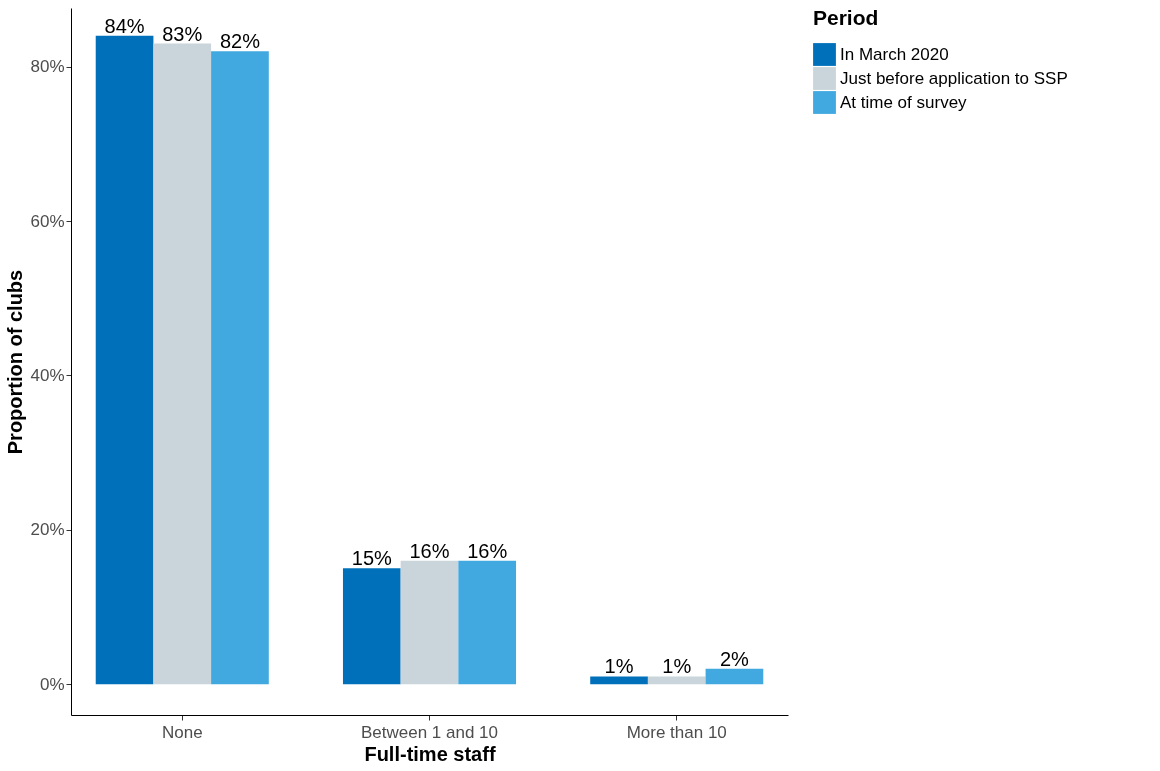 The image size is (1160, 771). Describe the element at coordinates (734, 658) in the screenshot. I see `data-label: 2%` at that location.